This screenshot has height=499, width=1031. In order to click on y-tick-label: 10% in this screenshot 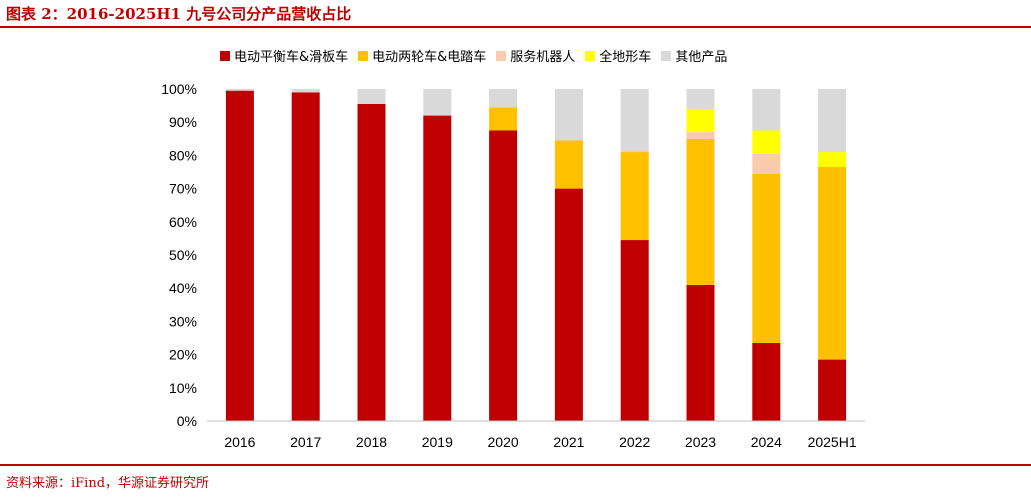, I will do `click(183, 388)`.